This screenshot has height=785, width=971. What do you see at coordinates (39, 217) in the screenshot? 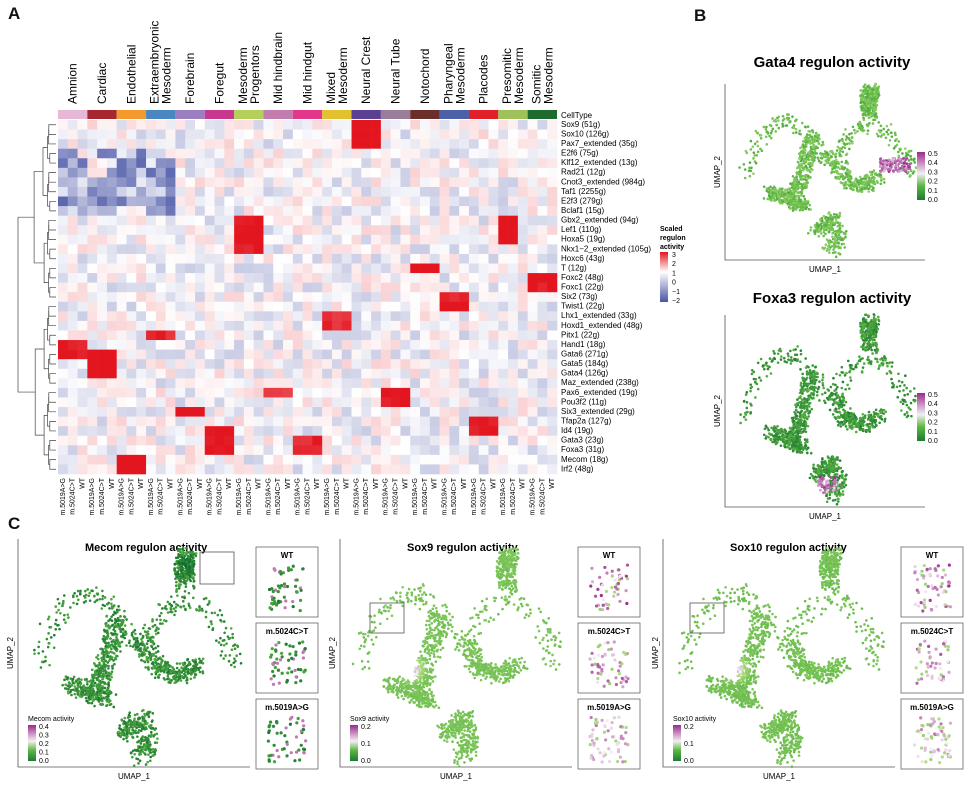
I see `dendrogram-branch` at bounding box center [39, 217].